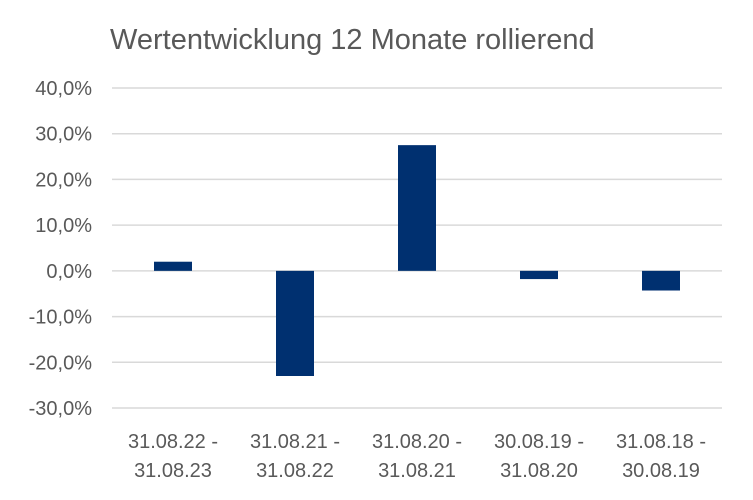  Describe the element at coordinates (173, 456) in the screenshot. I see `x-tick-label: 31.08.22 - 31.08.23` at that location.